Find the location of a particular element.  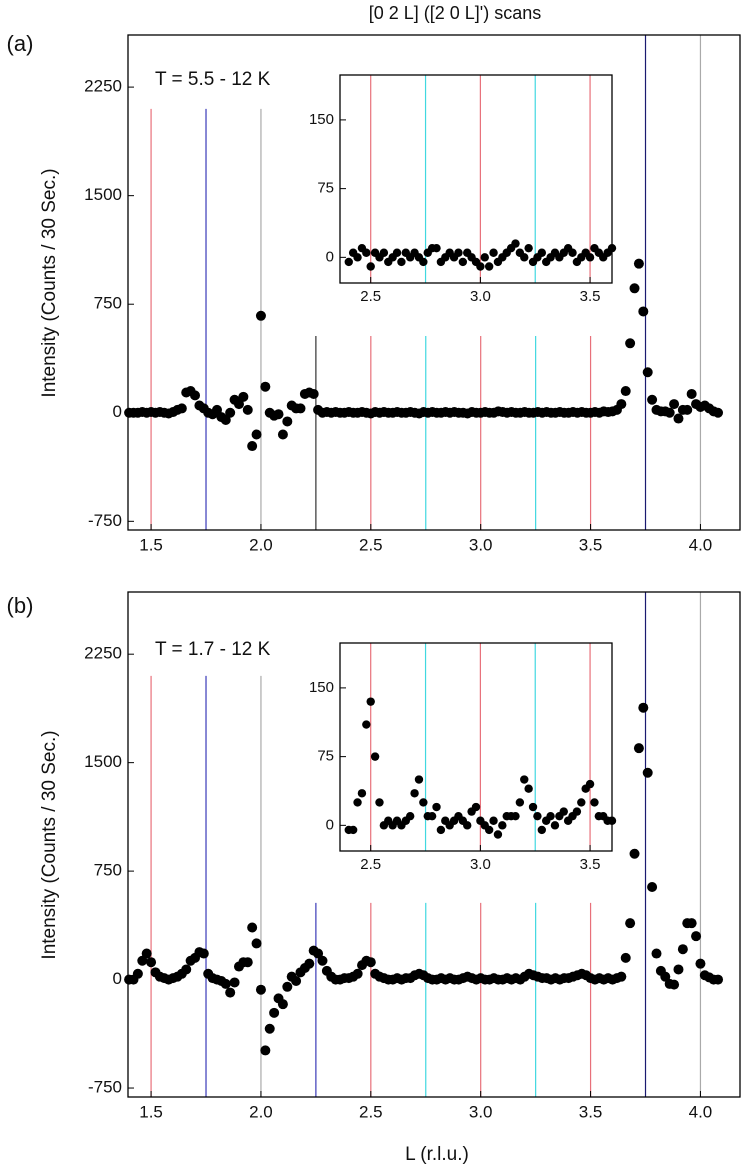

y-tick-label: 150 is located at coordinates (321, 119).